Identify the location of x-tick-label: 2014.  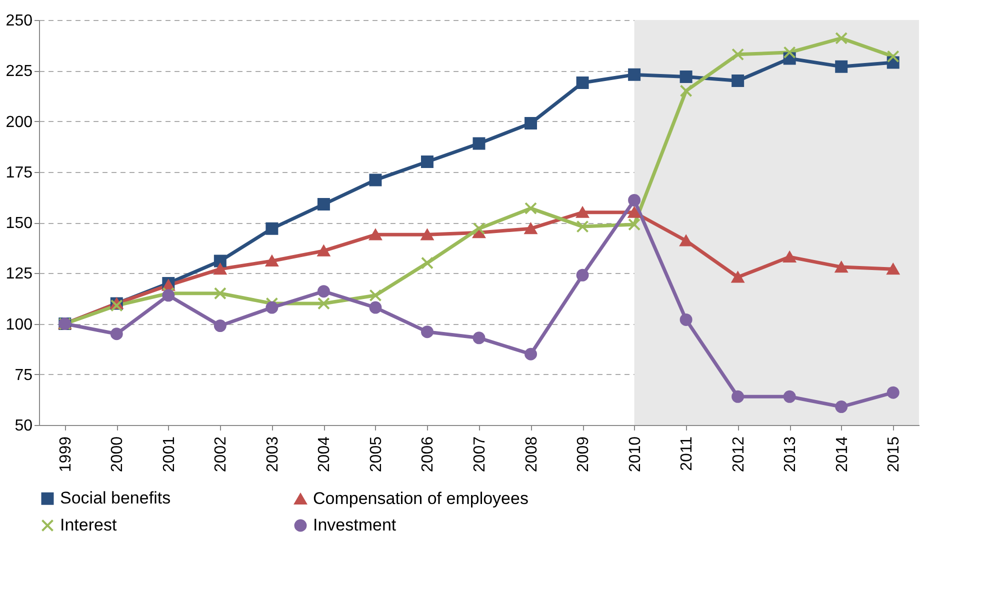
(842, 454).